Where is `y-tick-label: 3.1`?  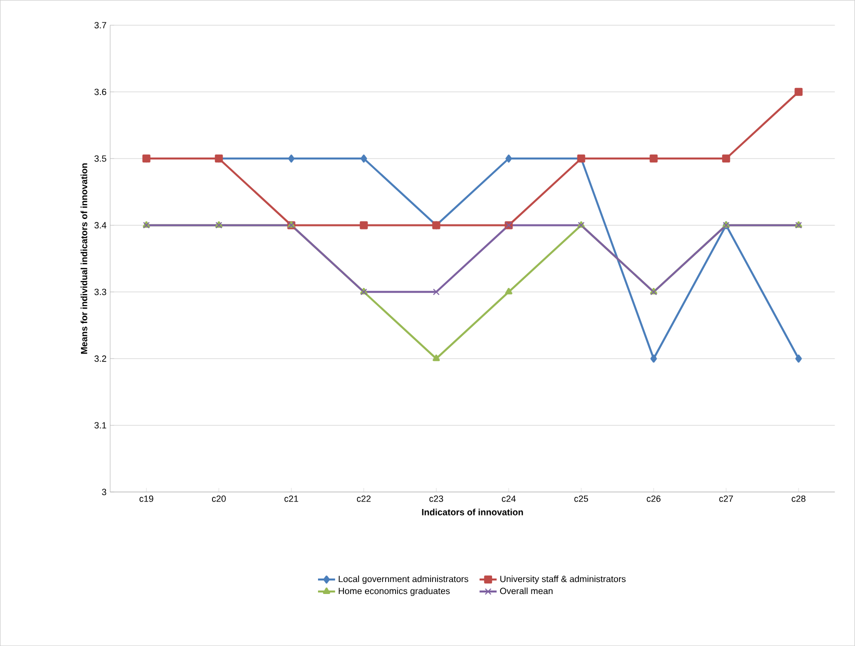
y-tick-label: 3.1 is located at coordinates (100, 425).